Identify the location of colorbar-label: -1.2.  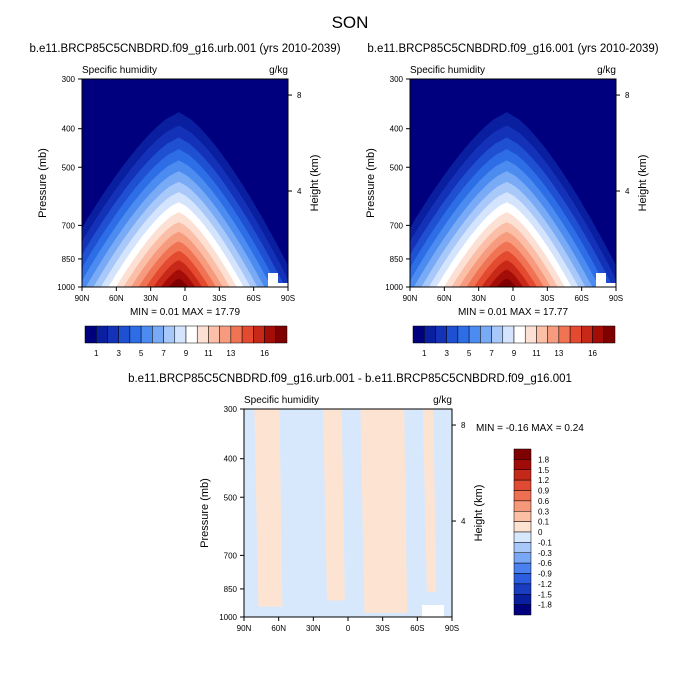
(545, 584).